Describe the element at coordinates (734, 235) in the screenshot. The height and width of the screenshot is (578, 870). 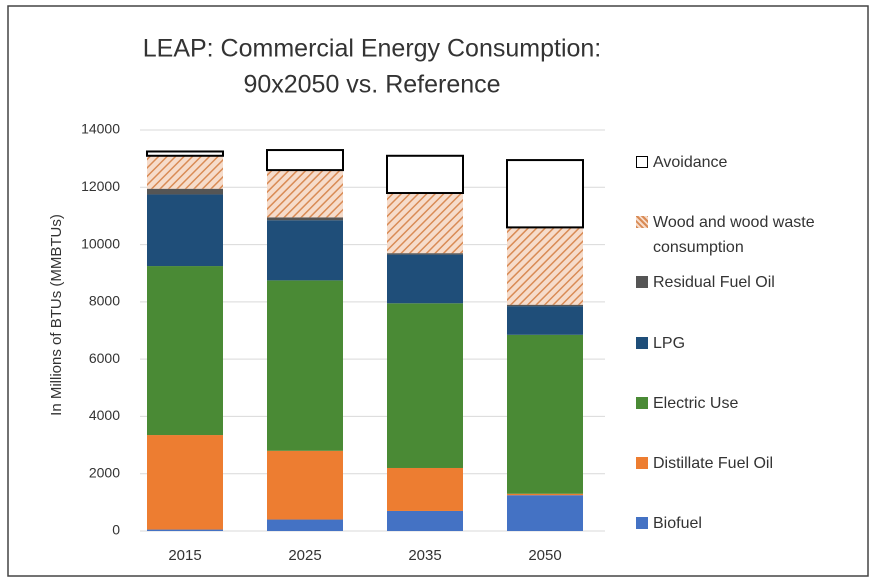
I see `legend-label: Wood and wood waste consumption` at that location.